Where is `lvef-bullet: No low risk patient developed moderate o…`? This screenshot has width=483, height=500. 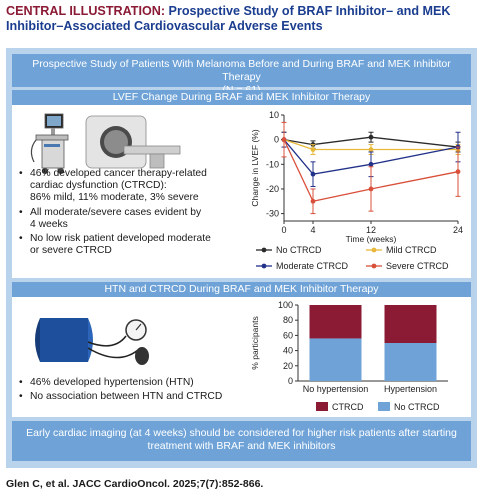
lvef-bullet: No low risk patient developed moderate o… is located at coordinates (133, 245).